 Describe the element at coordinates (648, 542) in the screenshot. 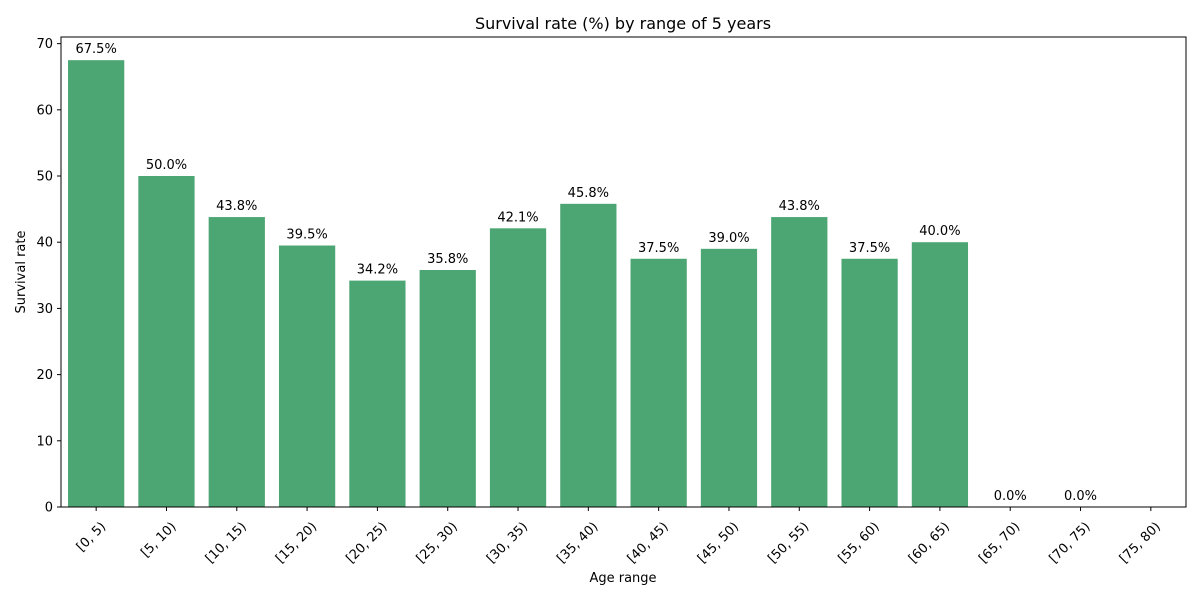

I see `x-tick-label: [40, 45)` at that location.